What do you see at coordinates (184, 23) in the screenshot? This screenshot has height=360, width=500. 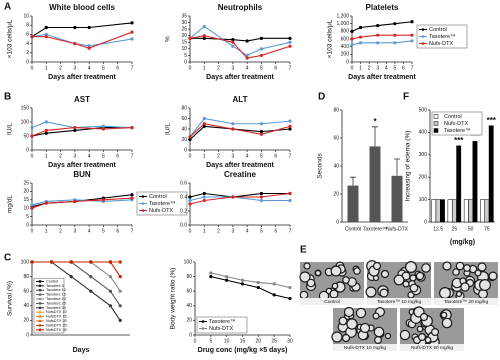 I see `y-tick-label: 30` at bounding box center [184, 23].